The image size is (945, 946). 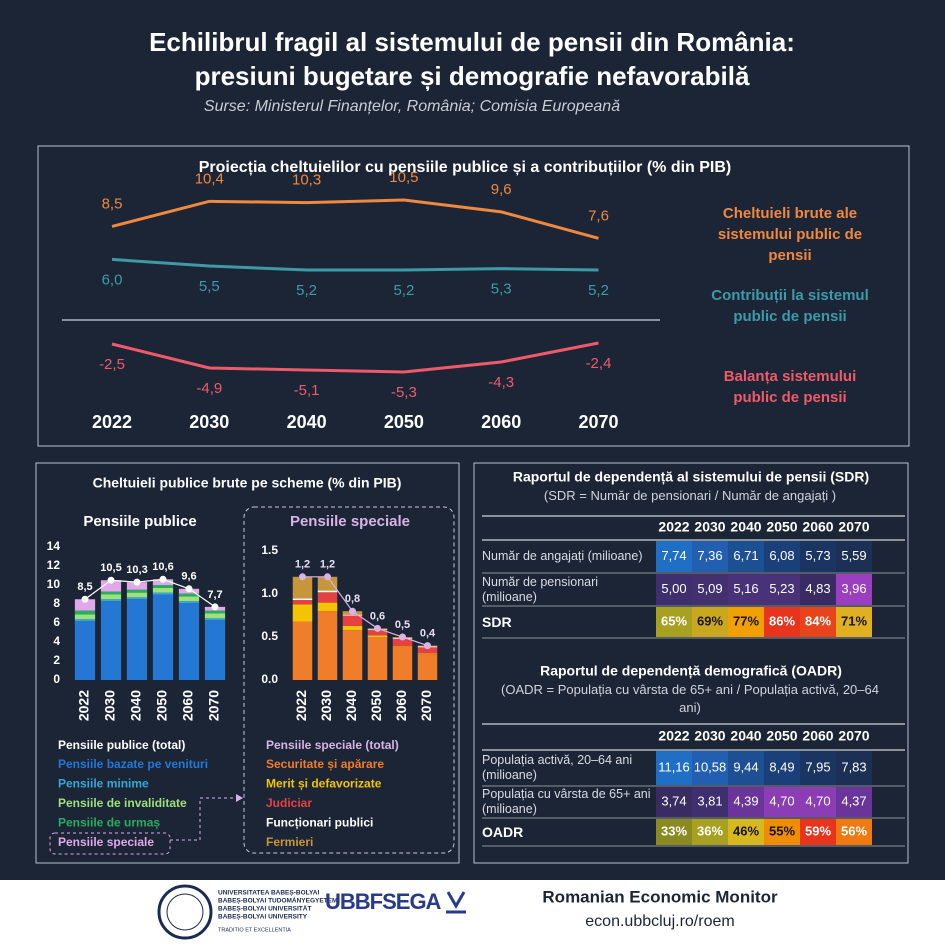 I want to click on y-tick-label: 8, so click(x=56, y=603).